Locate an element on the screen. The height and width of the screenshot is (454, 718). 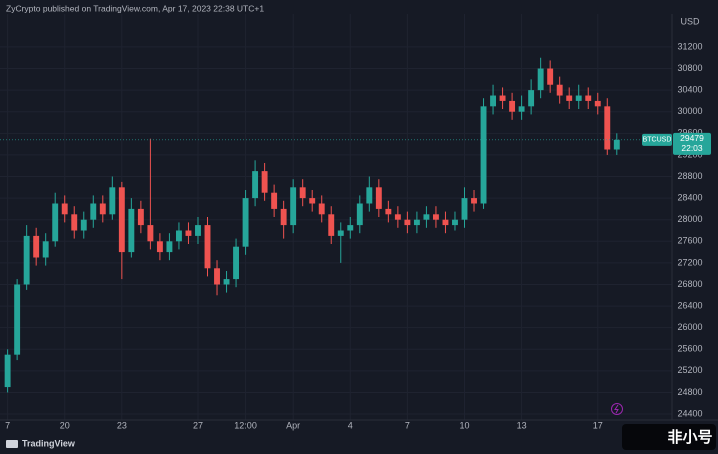
last-price-label: 29479 is located at coordinates (692, 138).